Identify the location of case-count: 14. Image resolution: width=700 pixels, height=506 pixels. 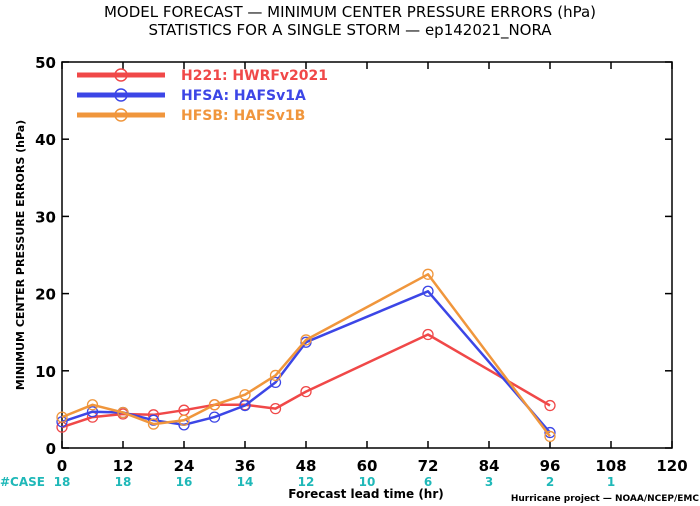
(245, 482).